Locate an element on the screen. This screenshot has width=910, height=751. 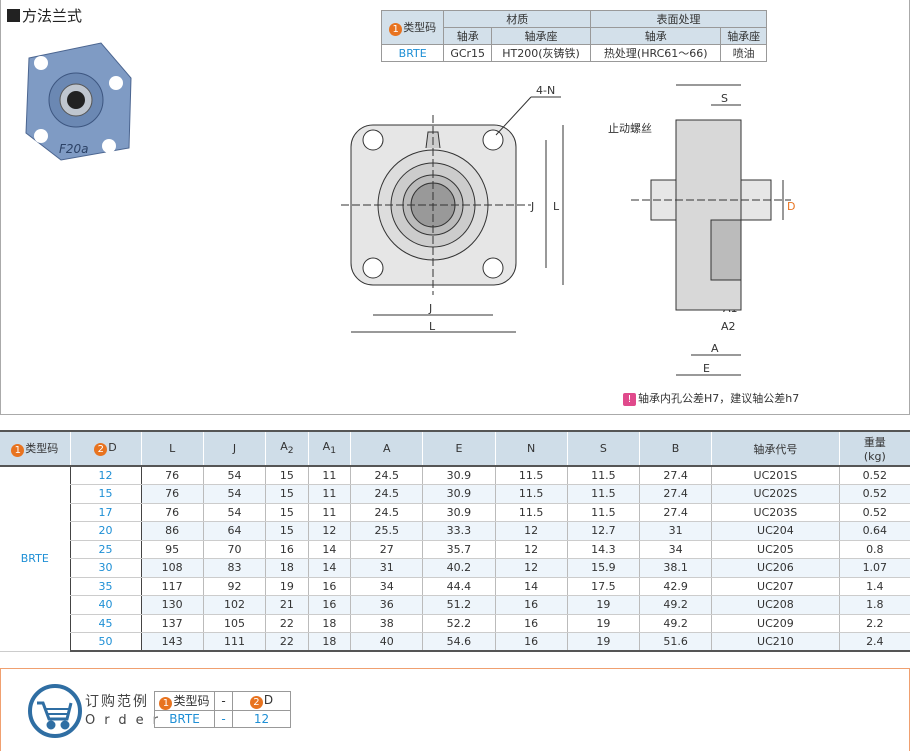
table-cell: 35.7 is located at coordinates (459, 549).